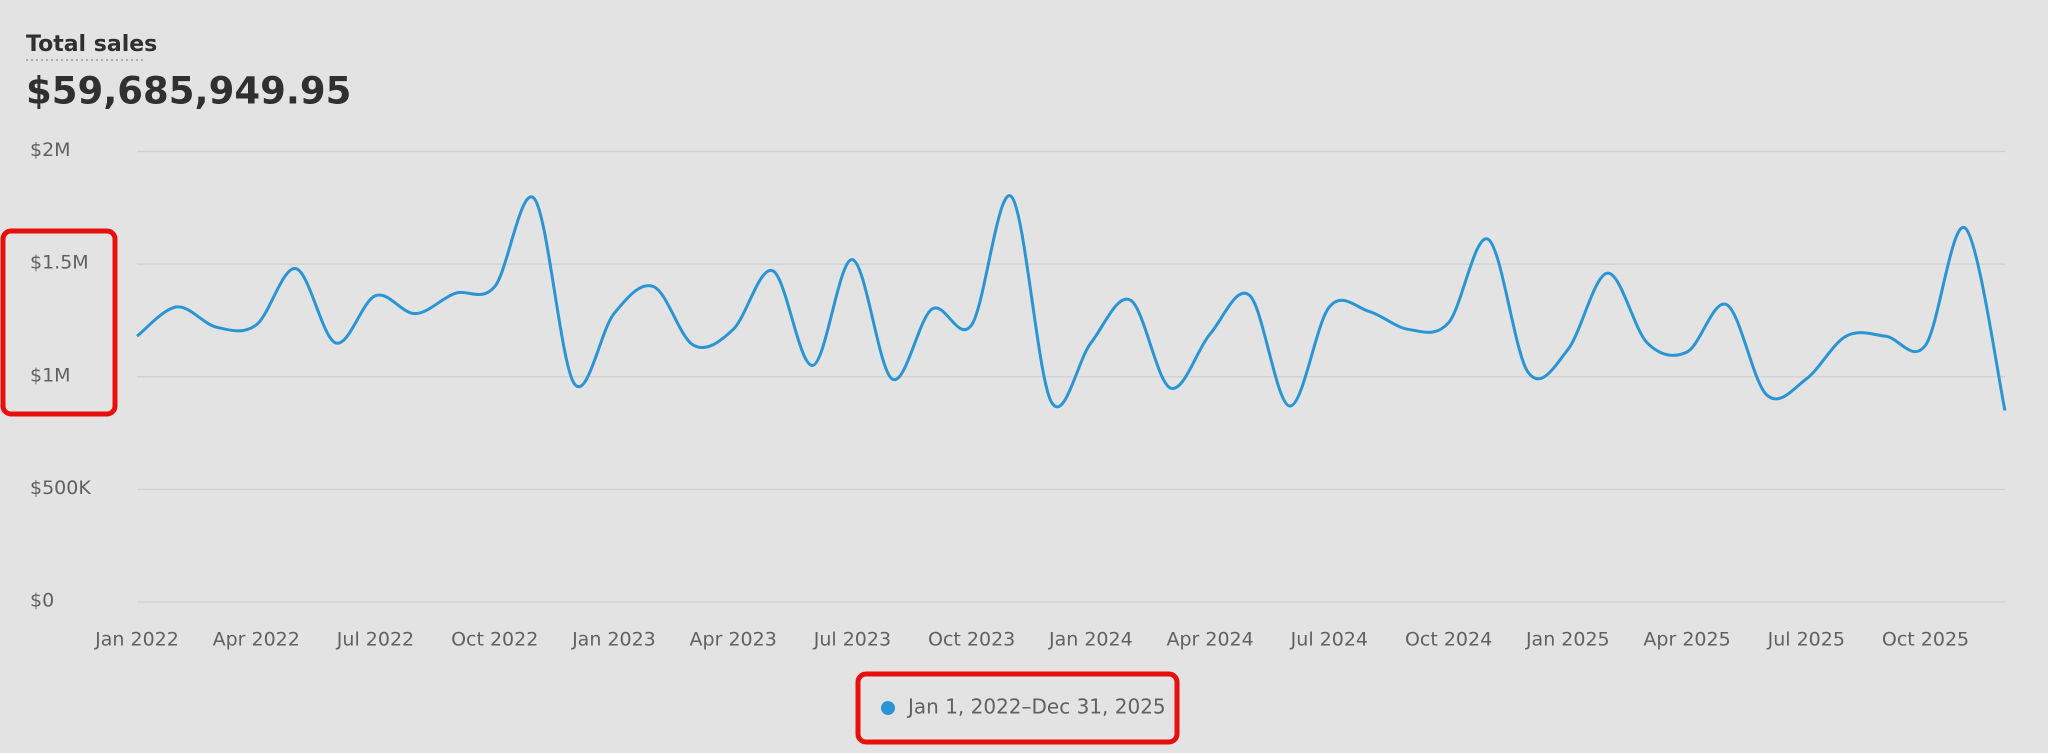 The image size is (2048, 753). What do you see at coordinates (50, 150) in the screenshot?
I see `y-tick-label: $2M` at bounding box center [50, 150].